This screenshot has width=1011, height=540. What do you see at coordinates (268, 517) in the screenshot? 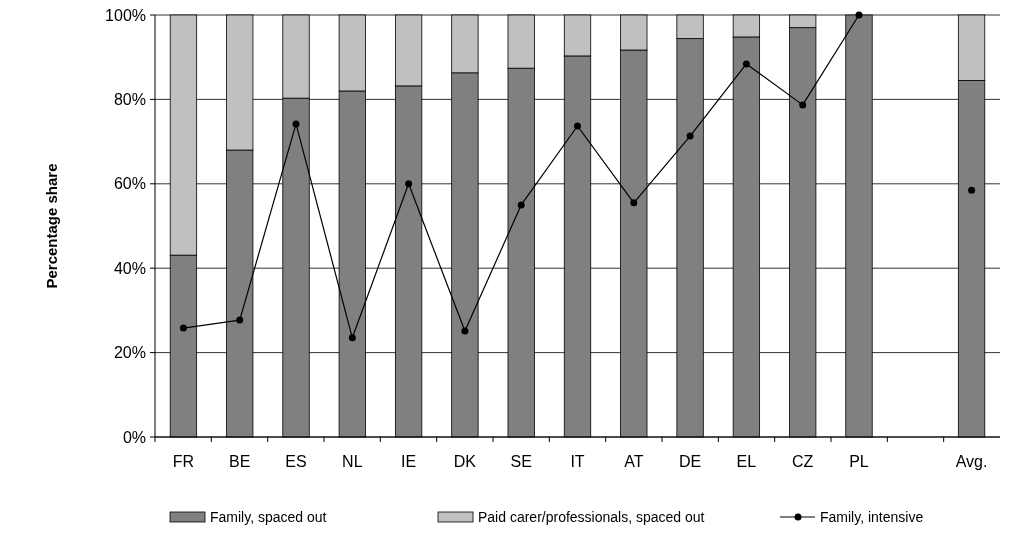
I see `legend-label: Family, spaced out` at bounding box center [268, 517].